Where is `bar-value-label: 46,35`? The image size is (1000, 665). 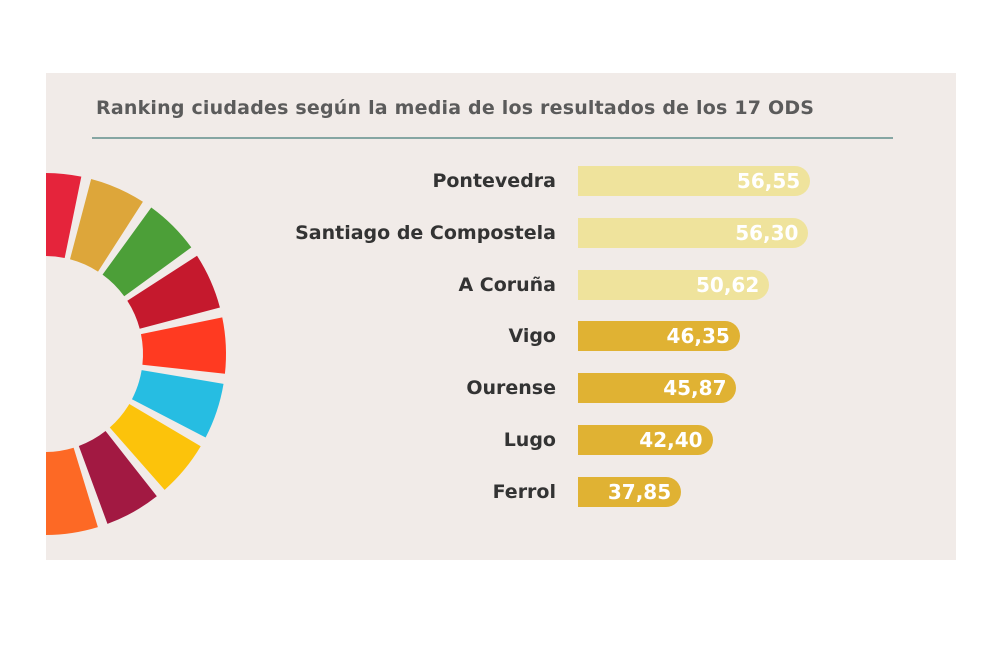 bar-value-label: 46,35 is located at coordinates (698, 336).